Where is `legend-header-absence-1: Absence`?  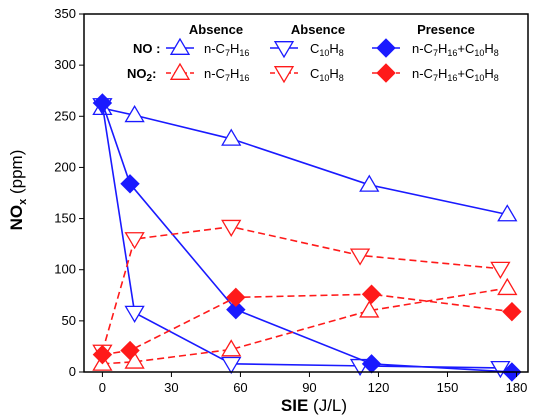
legend-header-absence-1: Absence is located at coordinates (216, 29).